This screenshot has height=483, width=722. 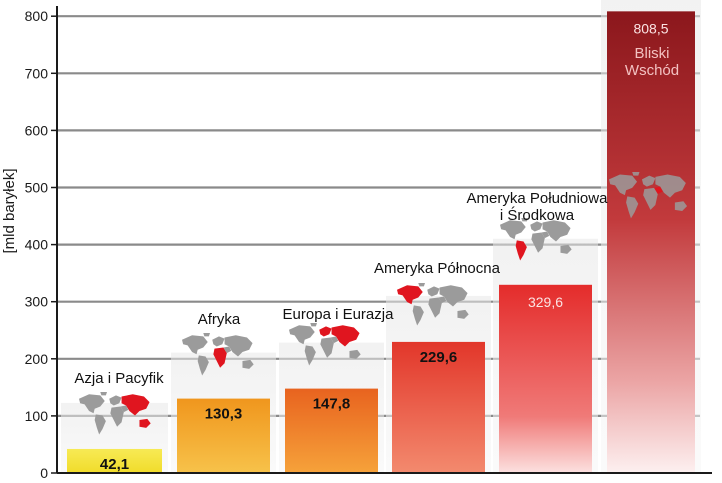 What do you see at coordinates (650, 28) in the screenshot?
I see `value-label: 808,5` at bounding box center [650, 28].